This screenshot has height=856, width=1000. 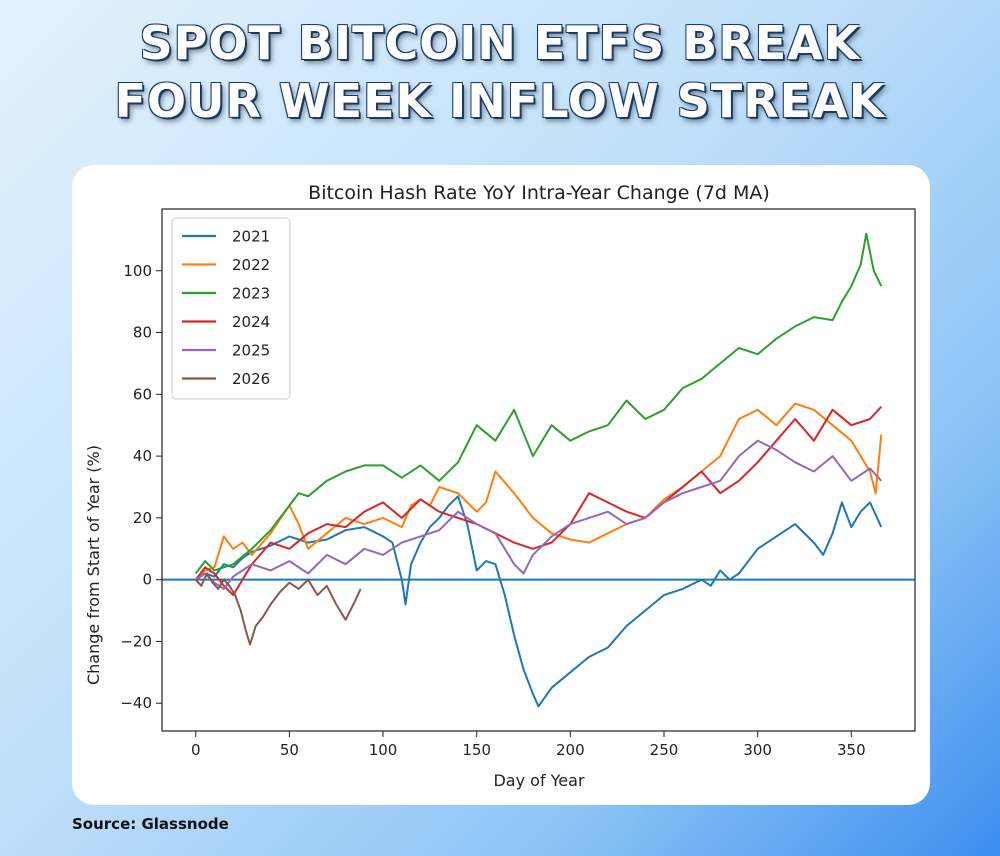 I want to click on x-tick-label: 150, so click(x=476, y=750).